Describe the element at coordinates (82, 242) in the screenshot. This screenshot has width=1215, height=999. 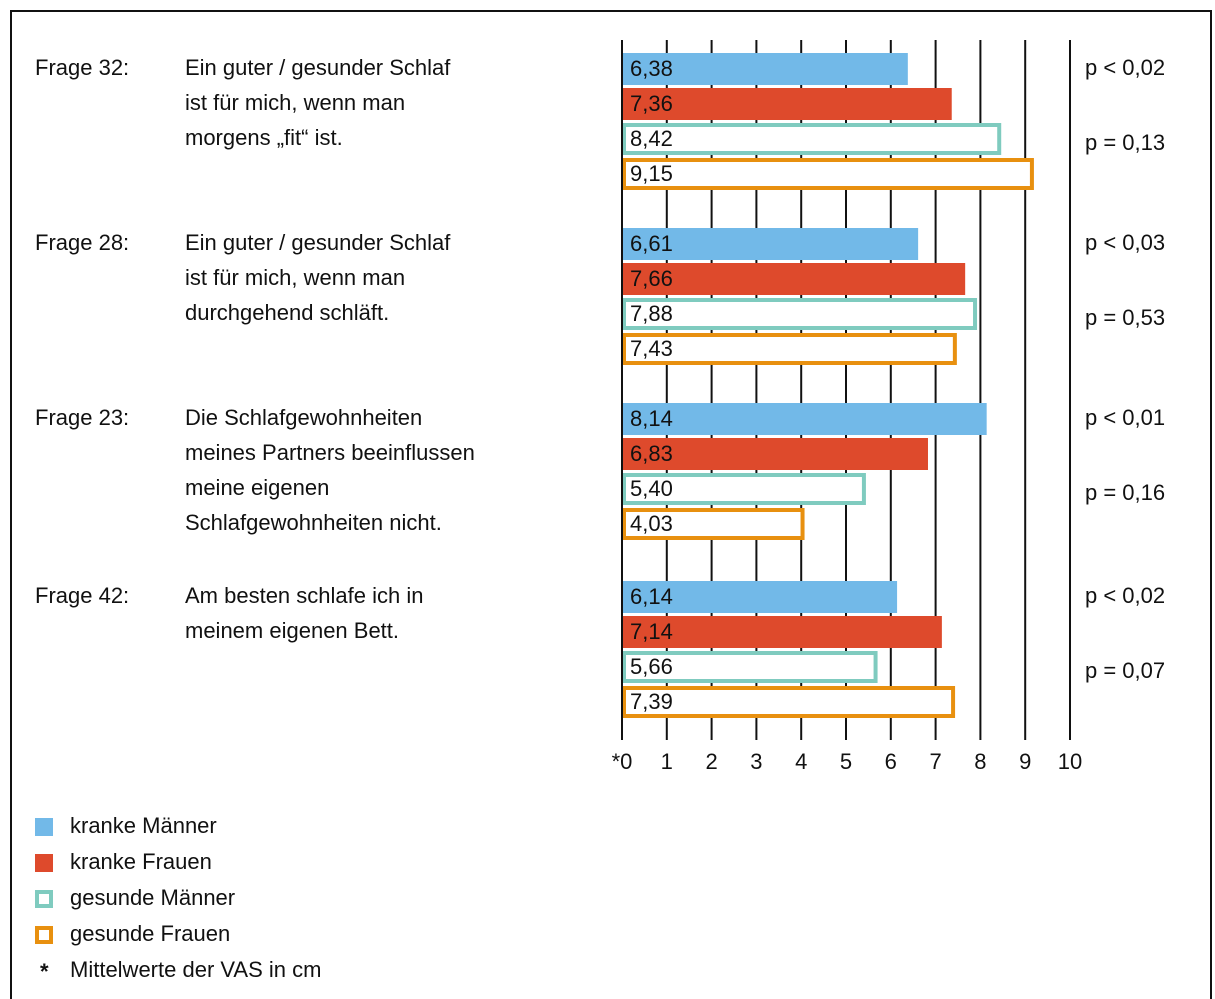
I see `category-label: Frage 28:` at that location.